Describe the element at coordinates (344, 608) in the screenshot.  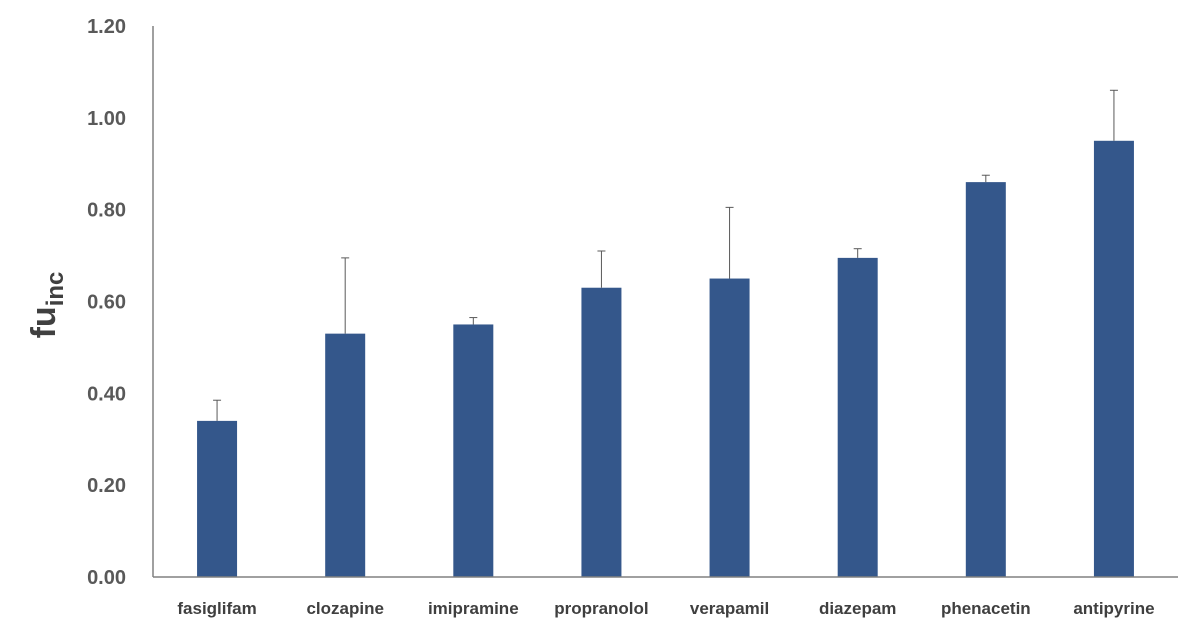
I see `x-tick-label: clozapine` at that location.